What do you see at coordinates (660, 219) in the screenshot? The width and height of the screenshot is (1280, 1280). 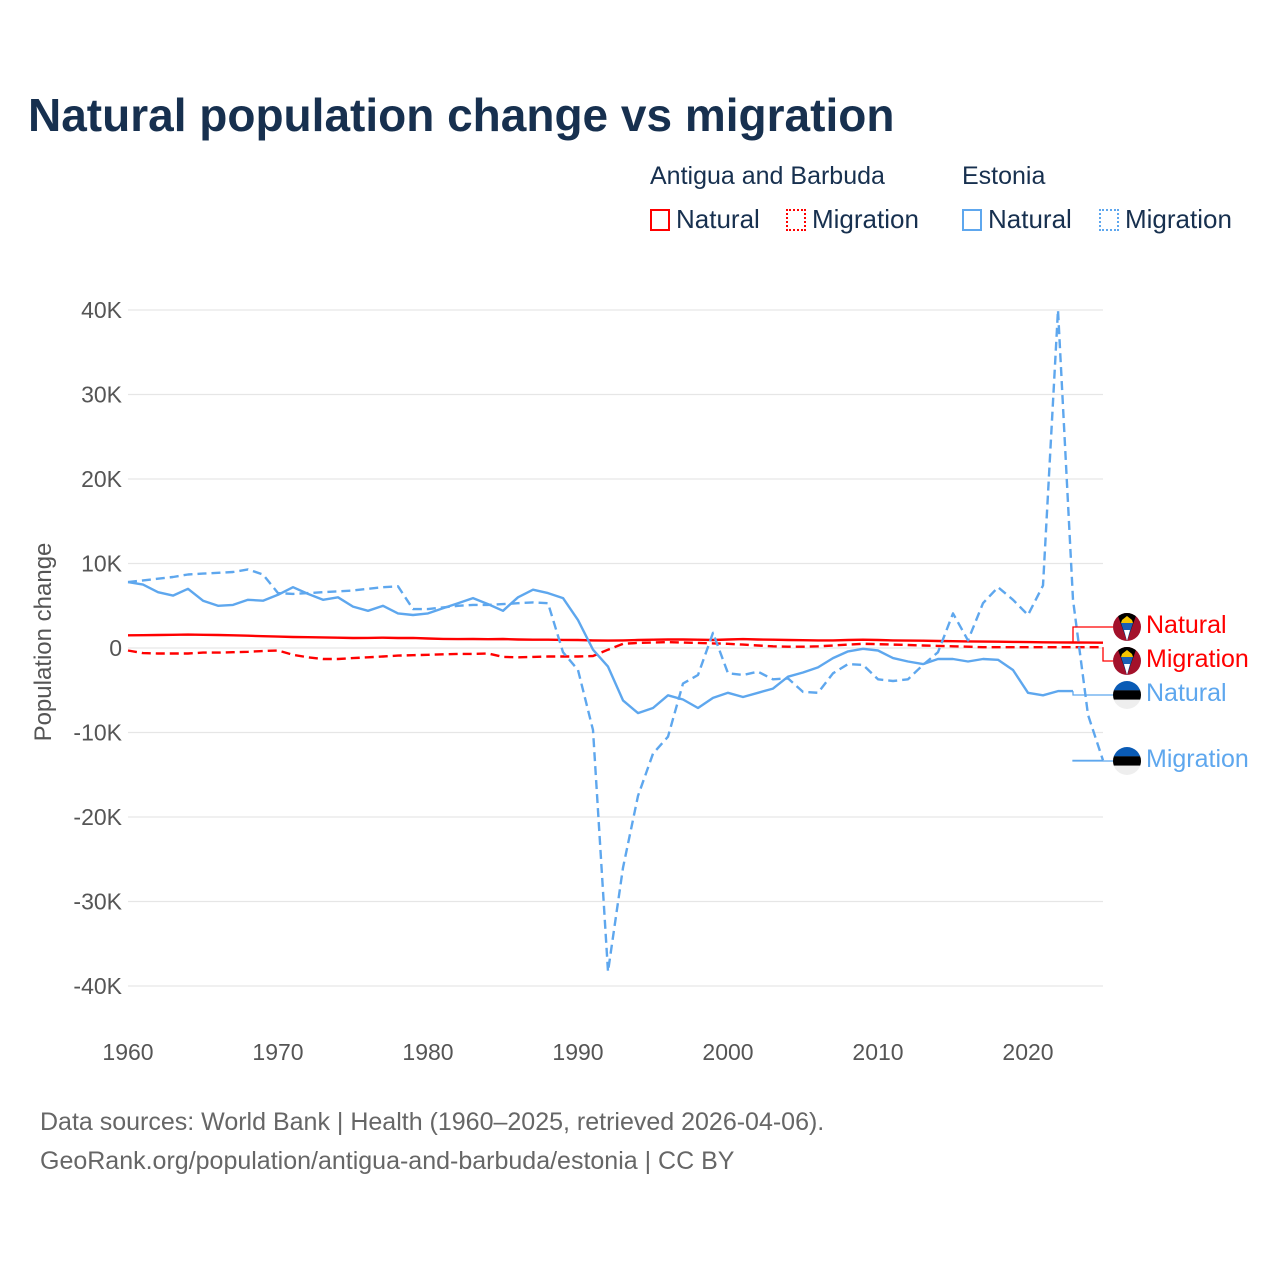 I see `legend-swatch-solid-red` at bounding box center [660, 219].